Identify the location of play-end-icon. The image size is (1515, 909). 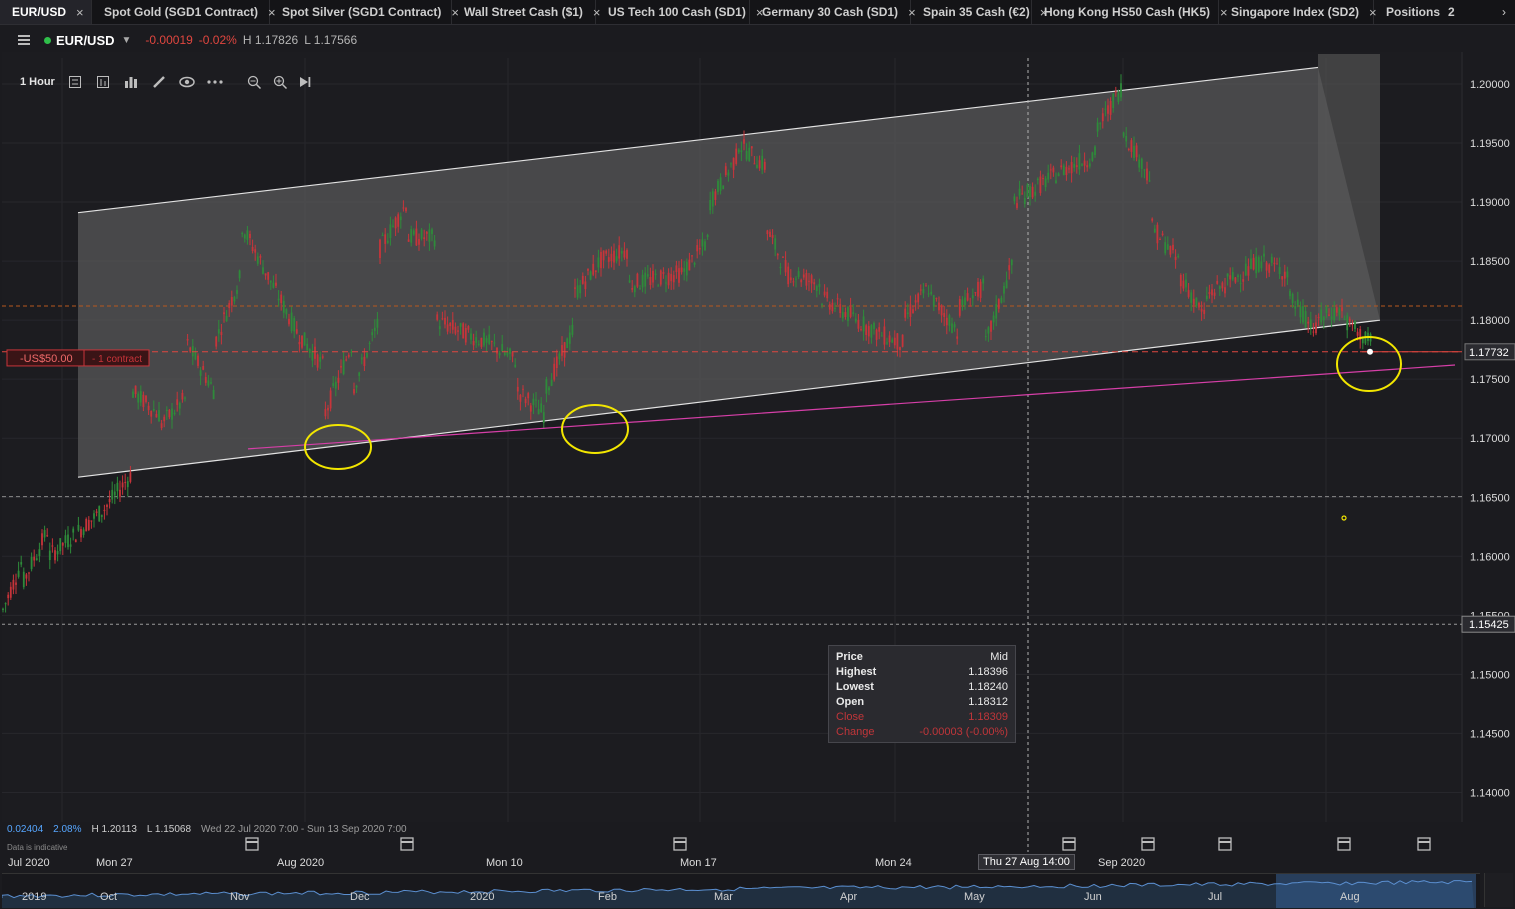
(305, 82).